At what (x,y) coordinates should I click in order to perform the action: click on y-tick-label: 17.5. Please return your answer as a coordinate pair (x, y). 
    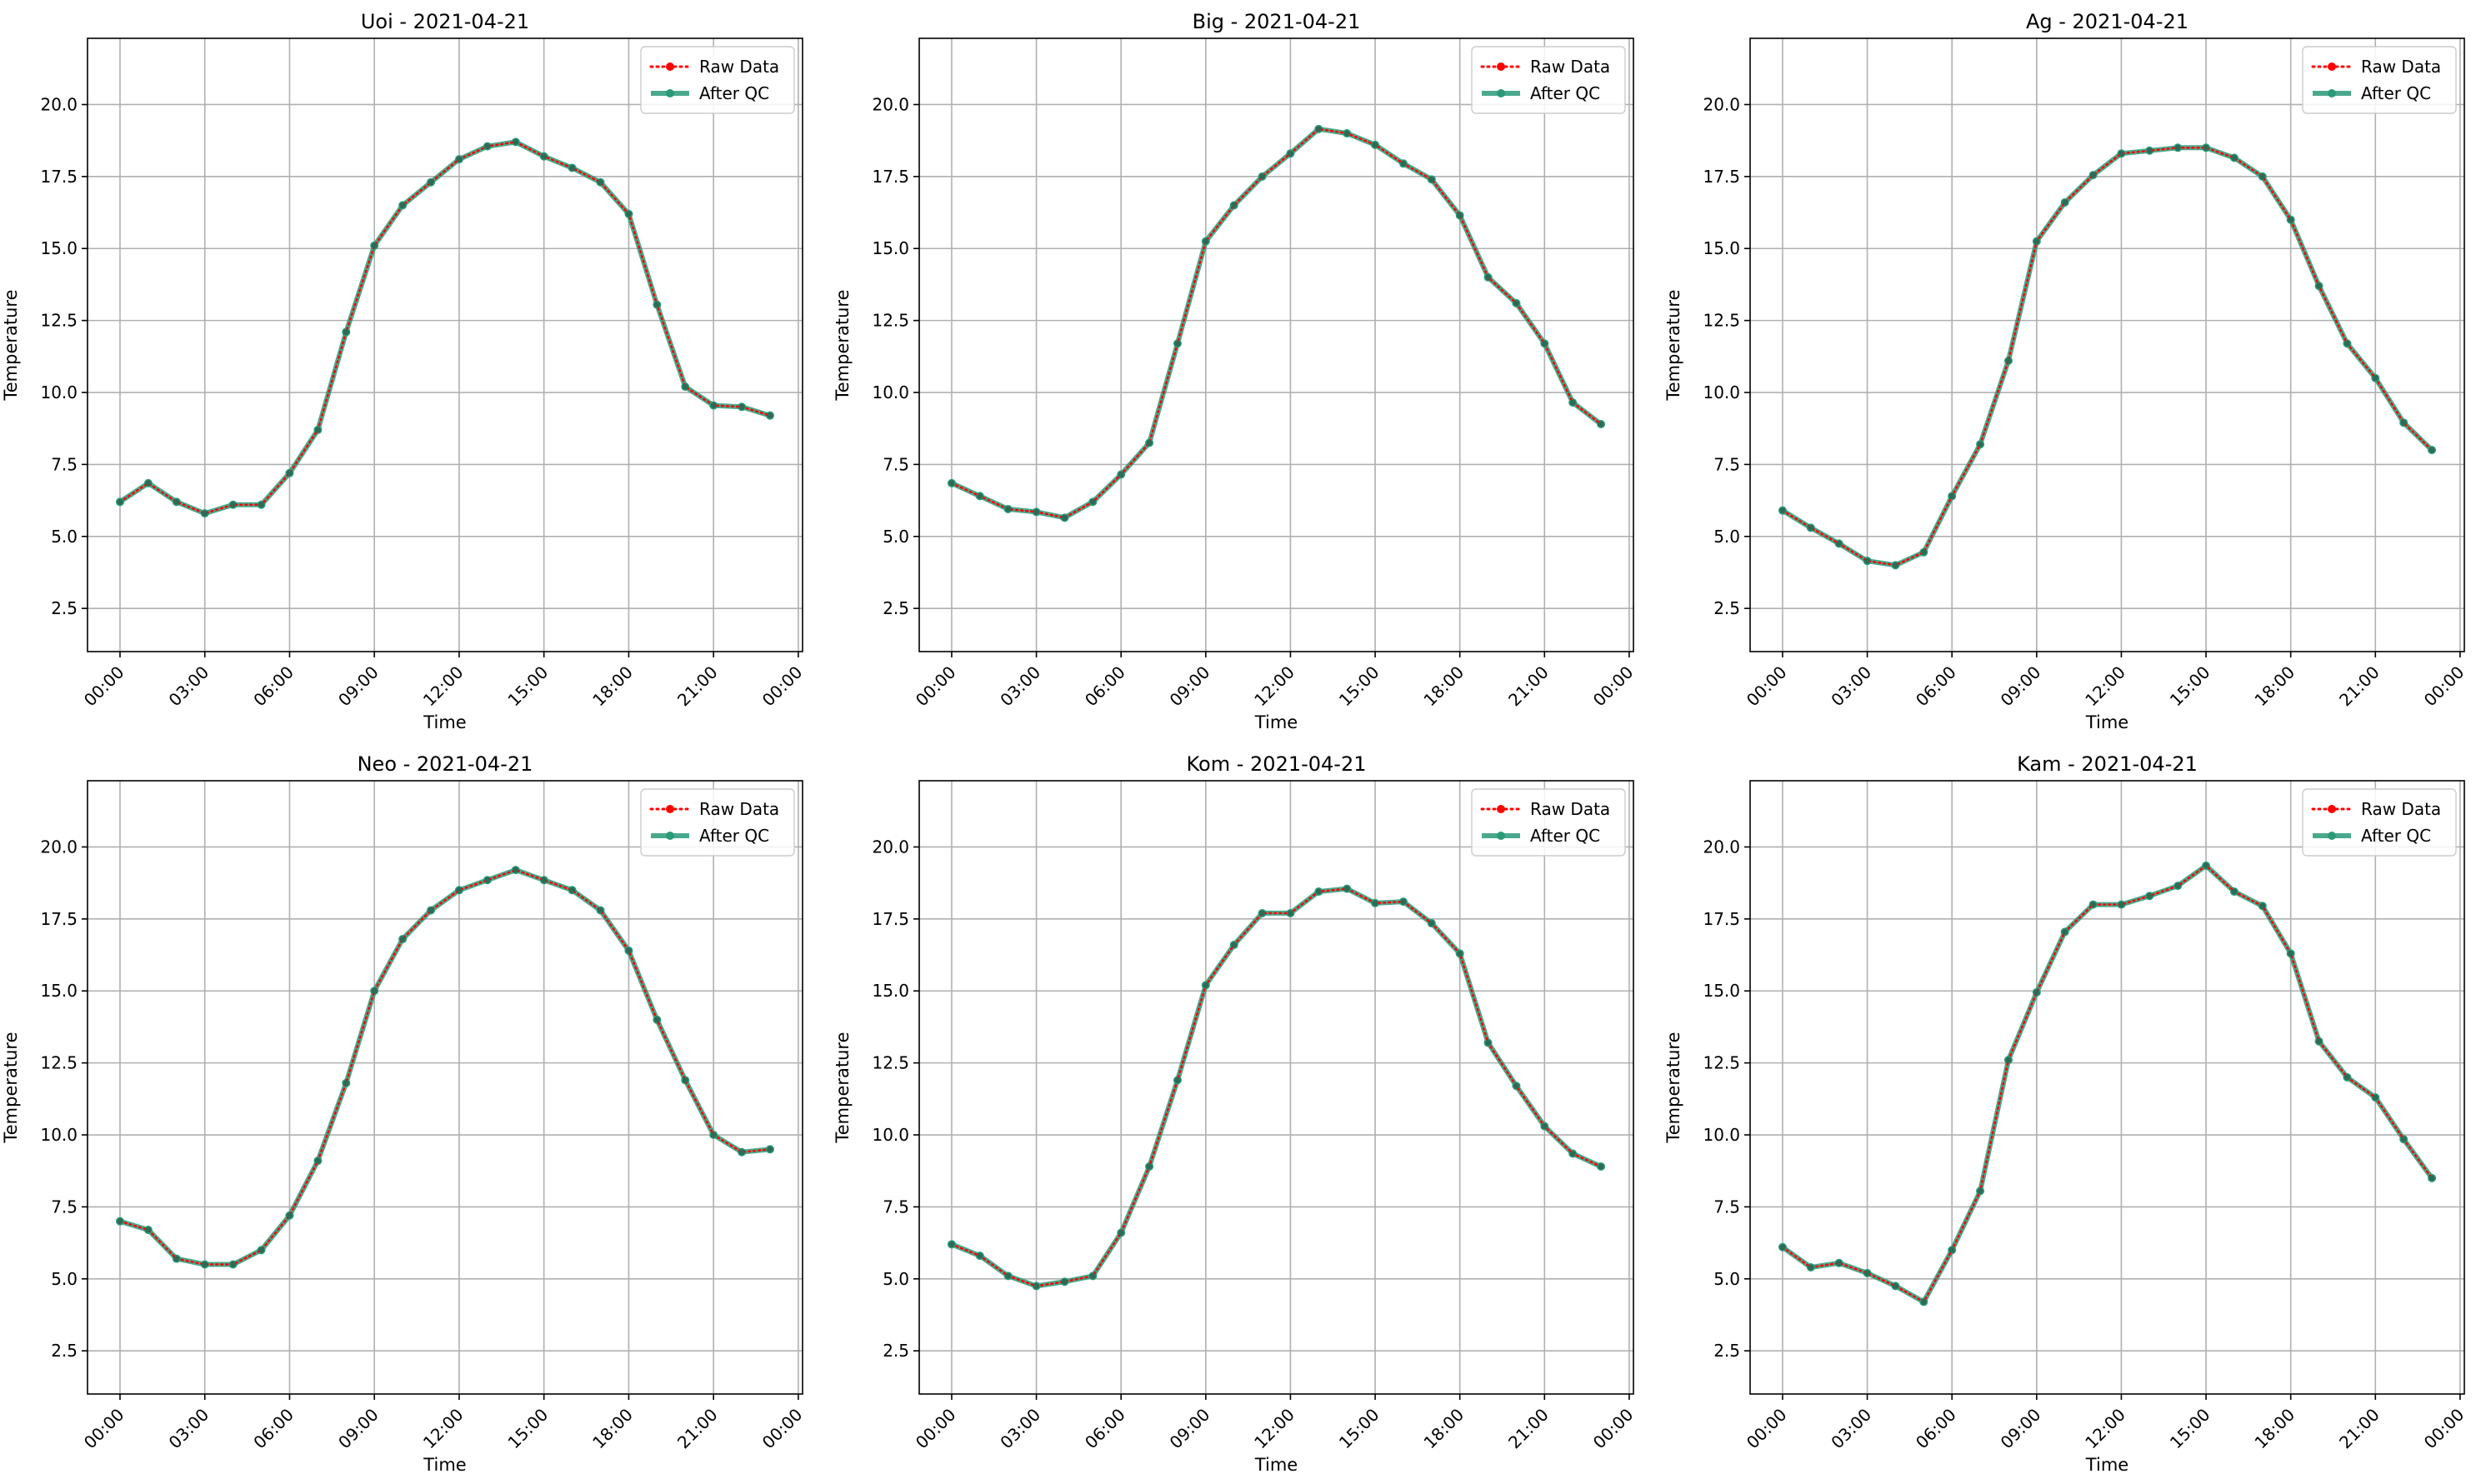
    Looking at the image, I should click on (59, 919).